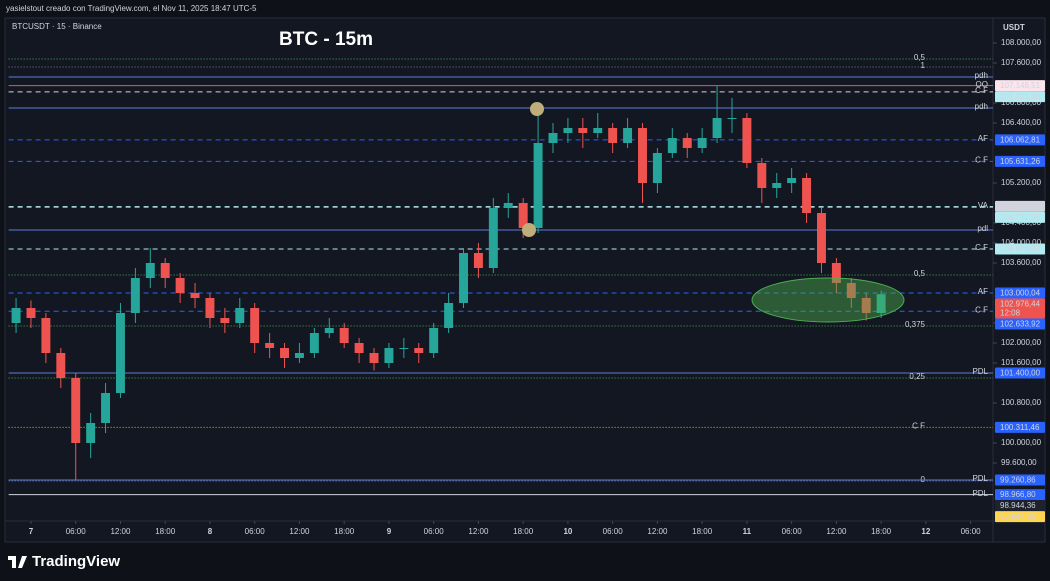 Image resolution: width=1050 pixels, height=581 pixels. What do you see at coordinates (57, 26) in the screenshot?
I see `symbol: BTCUSDT · 15 · Binance` at bounding box center [57, 26].